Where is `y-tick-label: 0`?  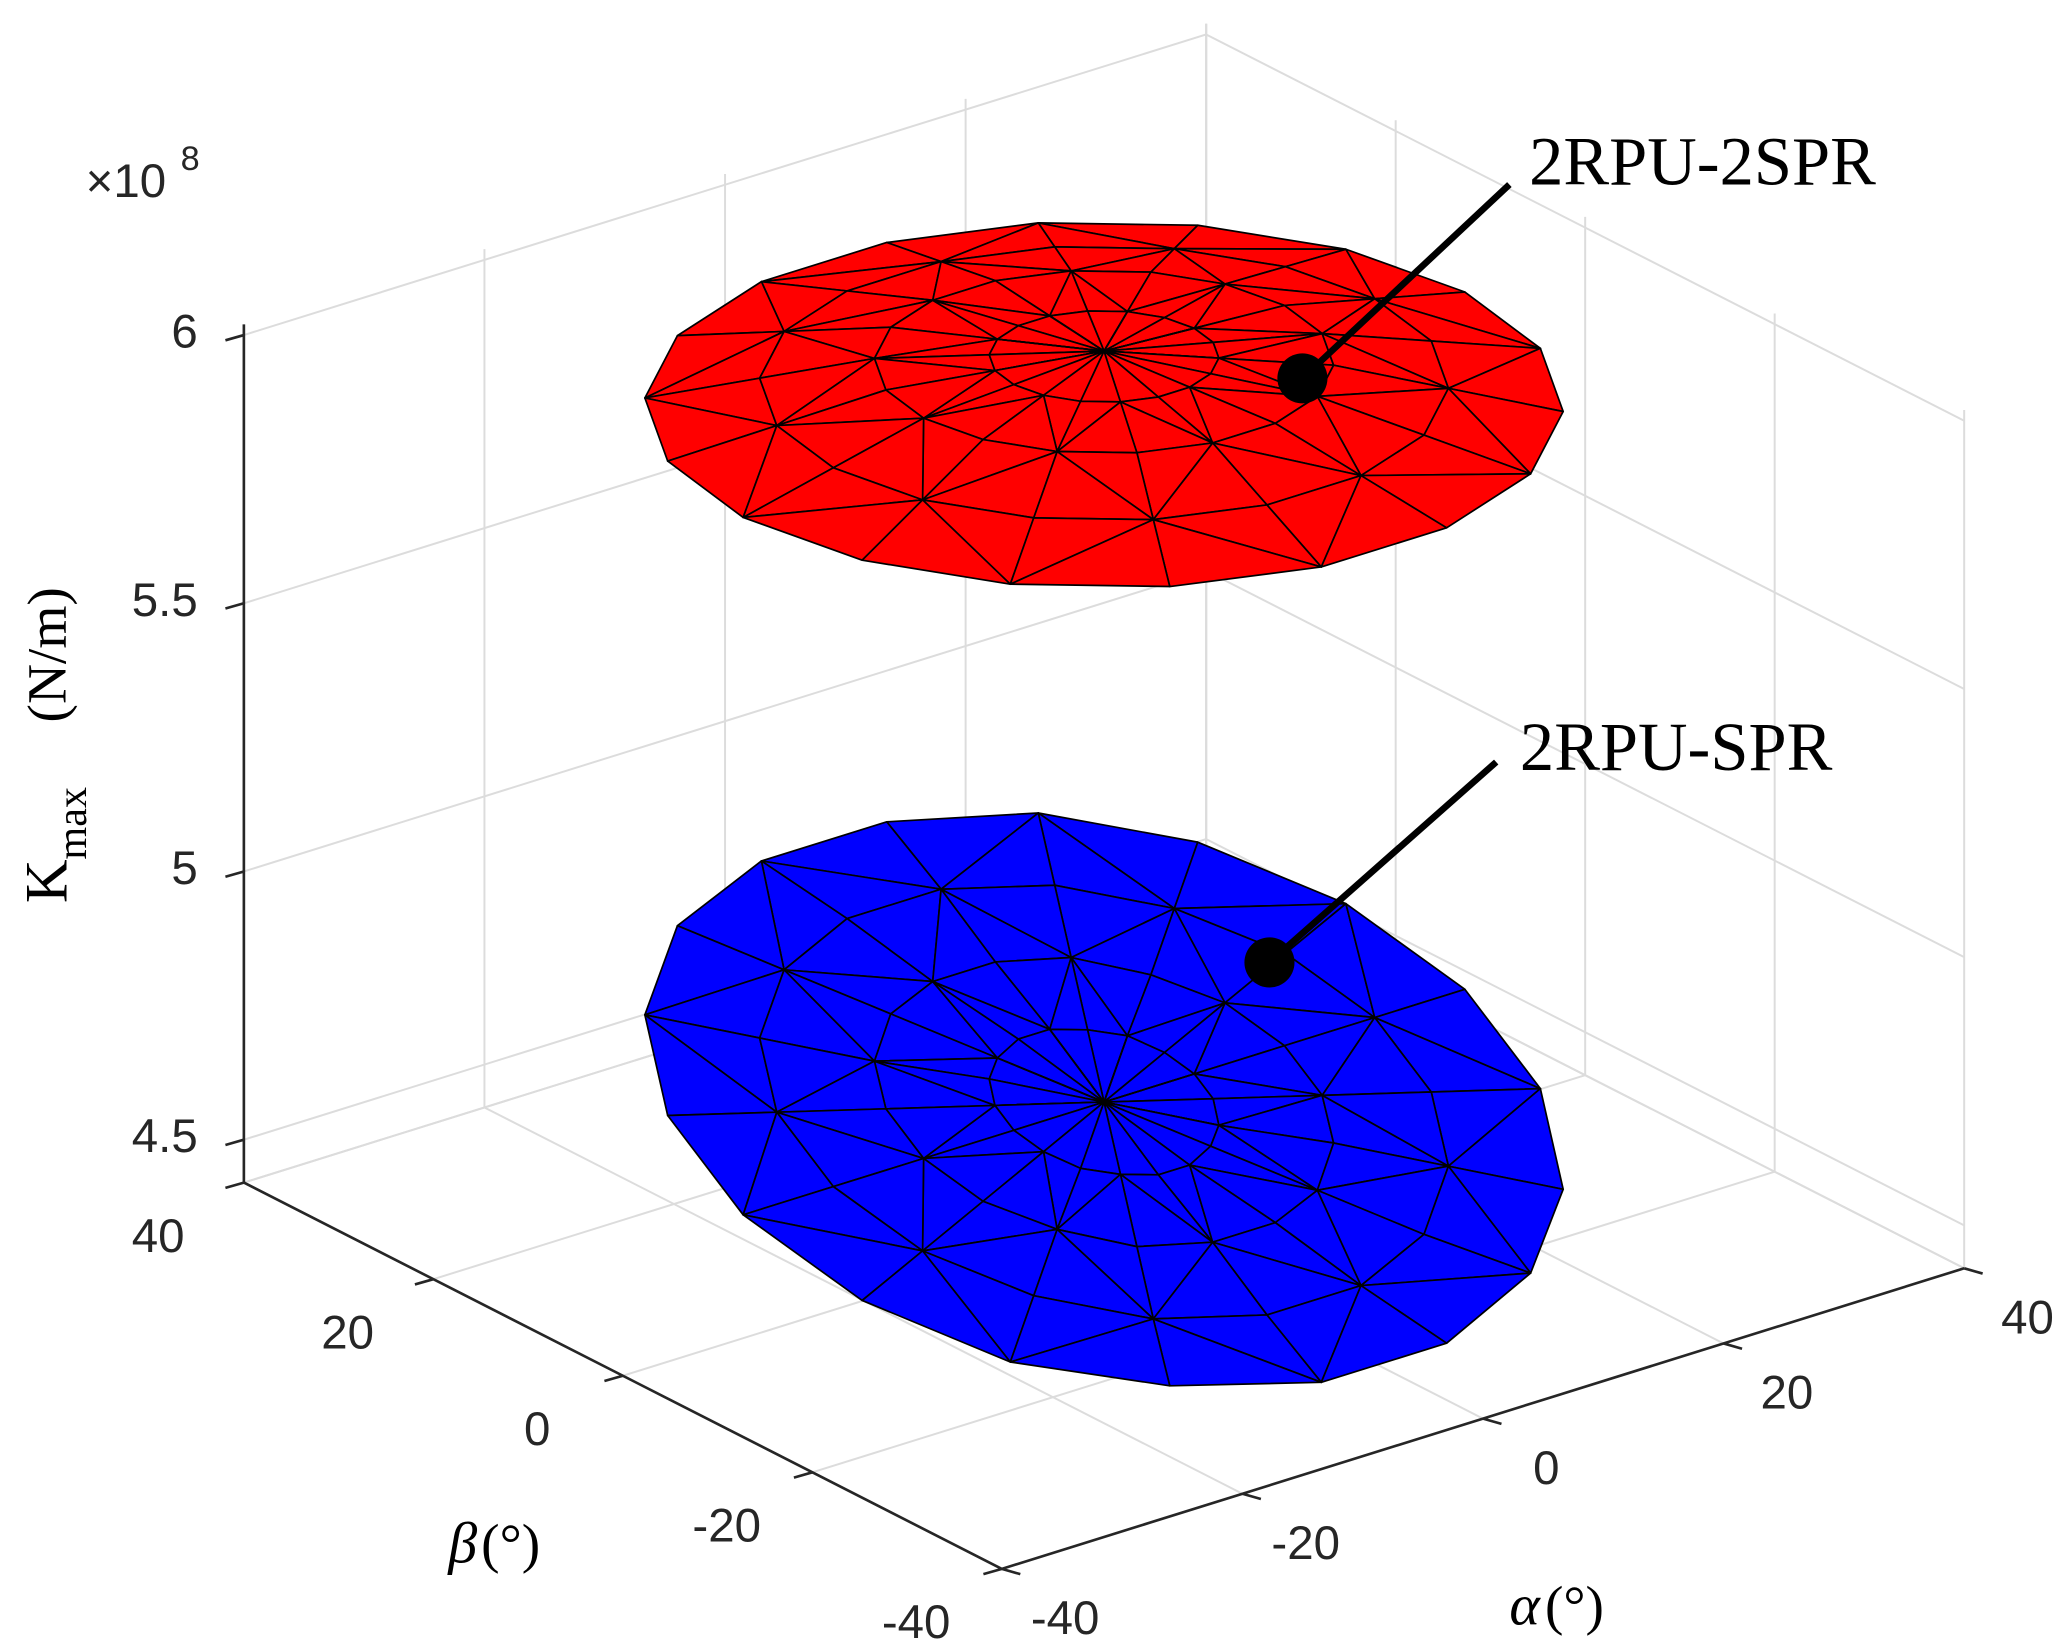
y-tick-label: 0 is located at coordinates (537, 1429).